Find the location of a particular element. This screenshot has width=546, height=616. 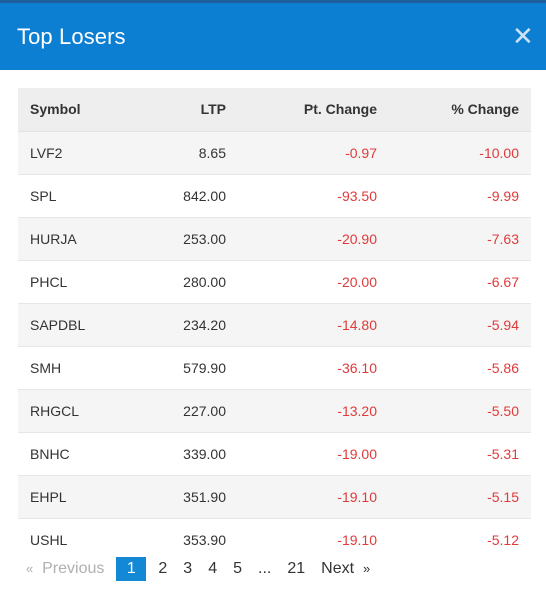

table-row: PHCL 280.00 -20.00 -6.67 is located at coordinates (274, 281).